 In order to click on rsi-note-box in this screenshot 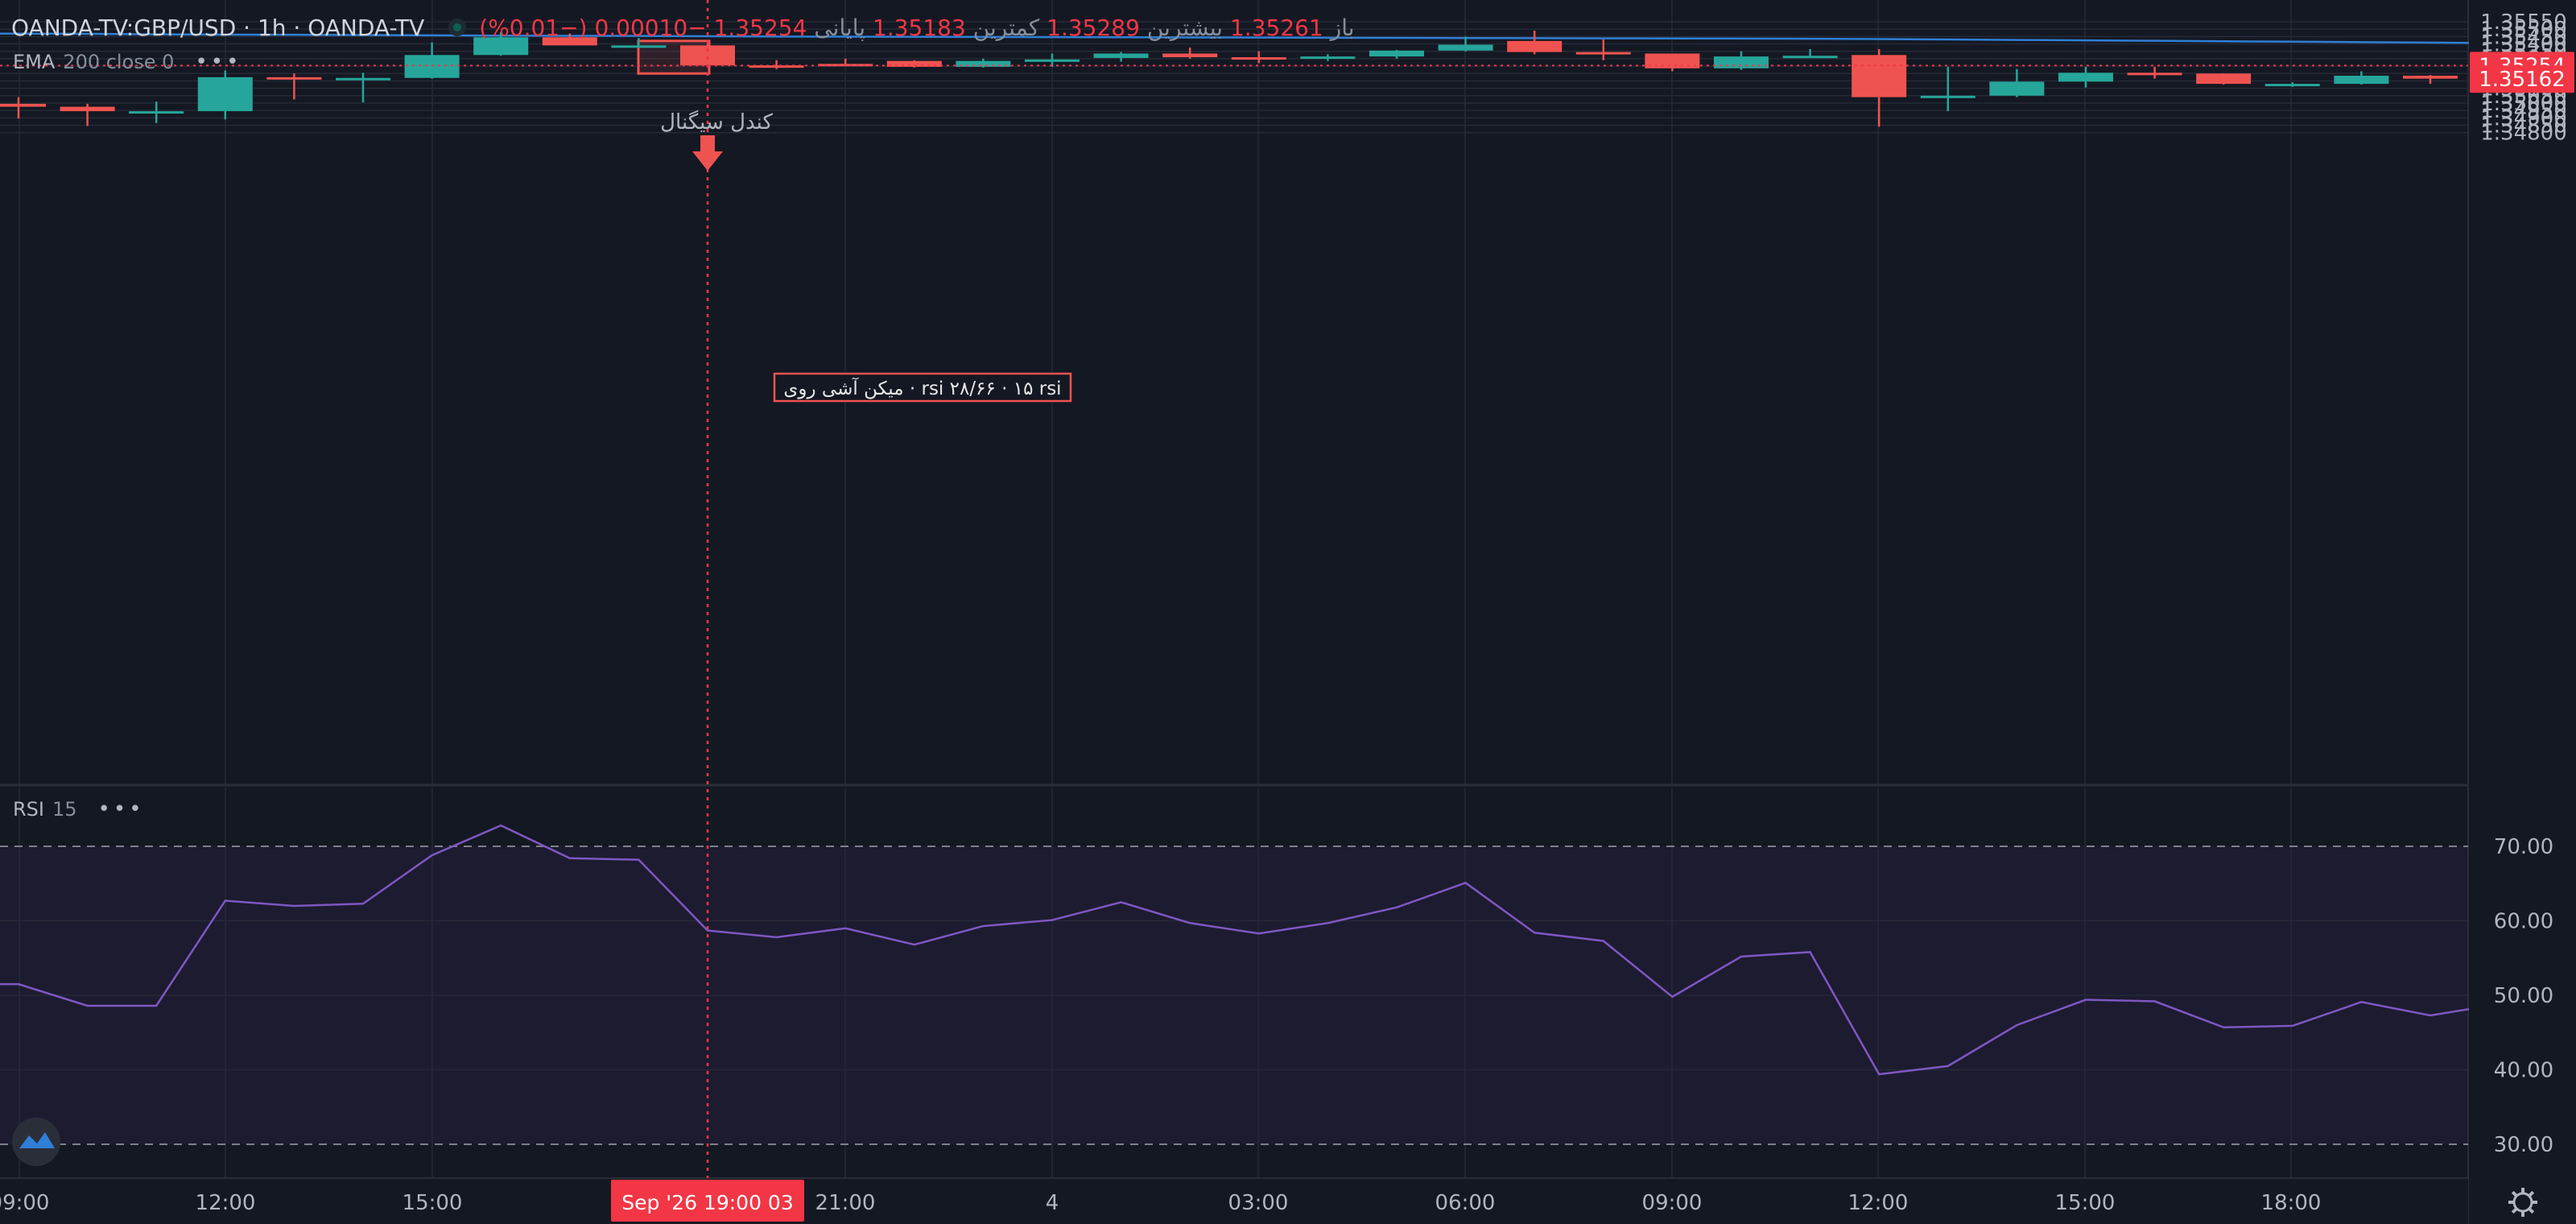, I will do `click(923, 387)`.